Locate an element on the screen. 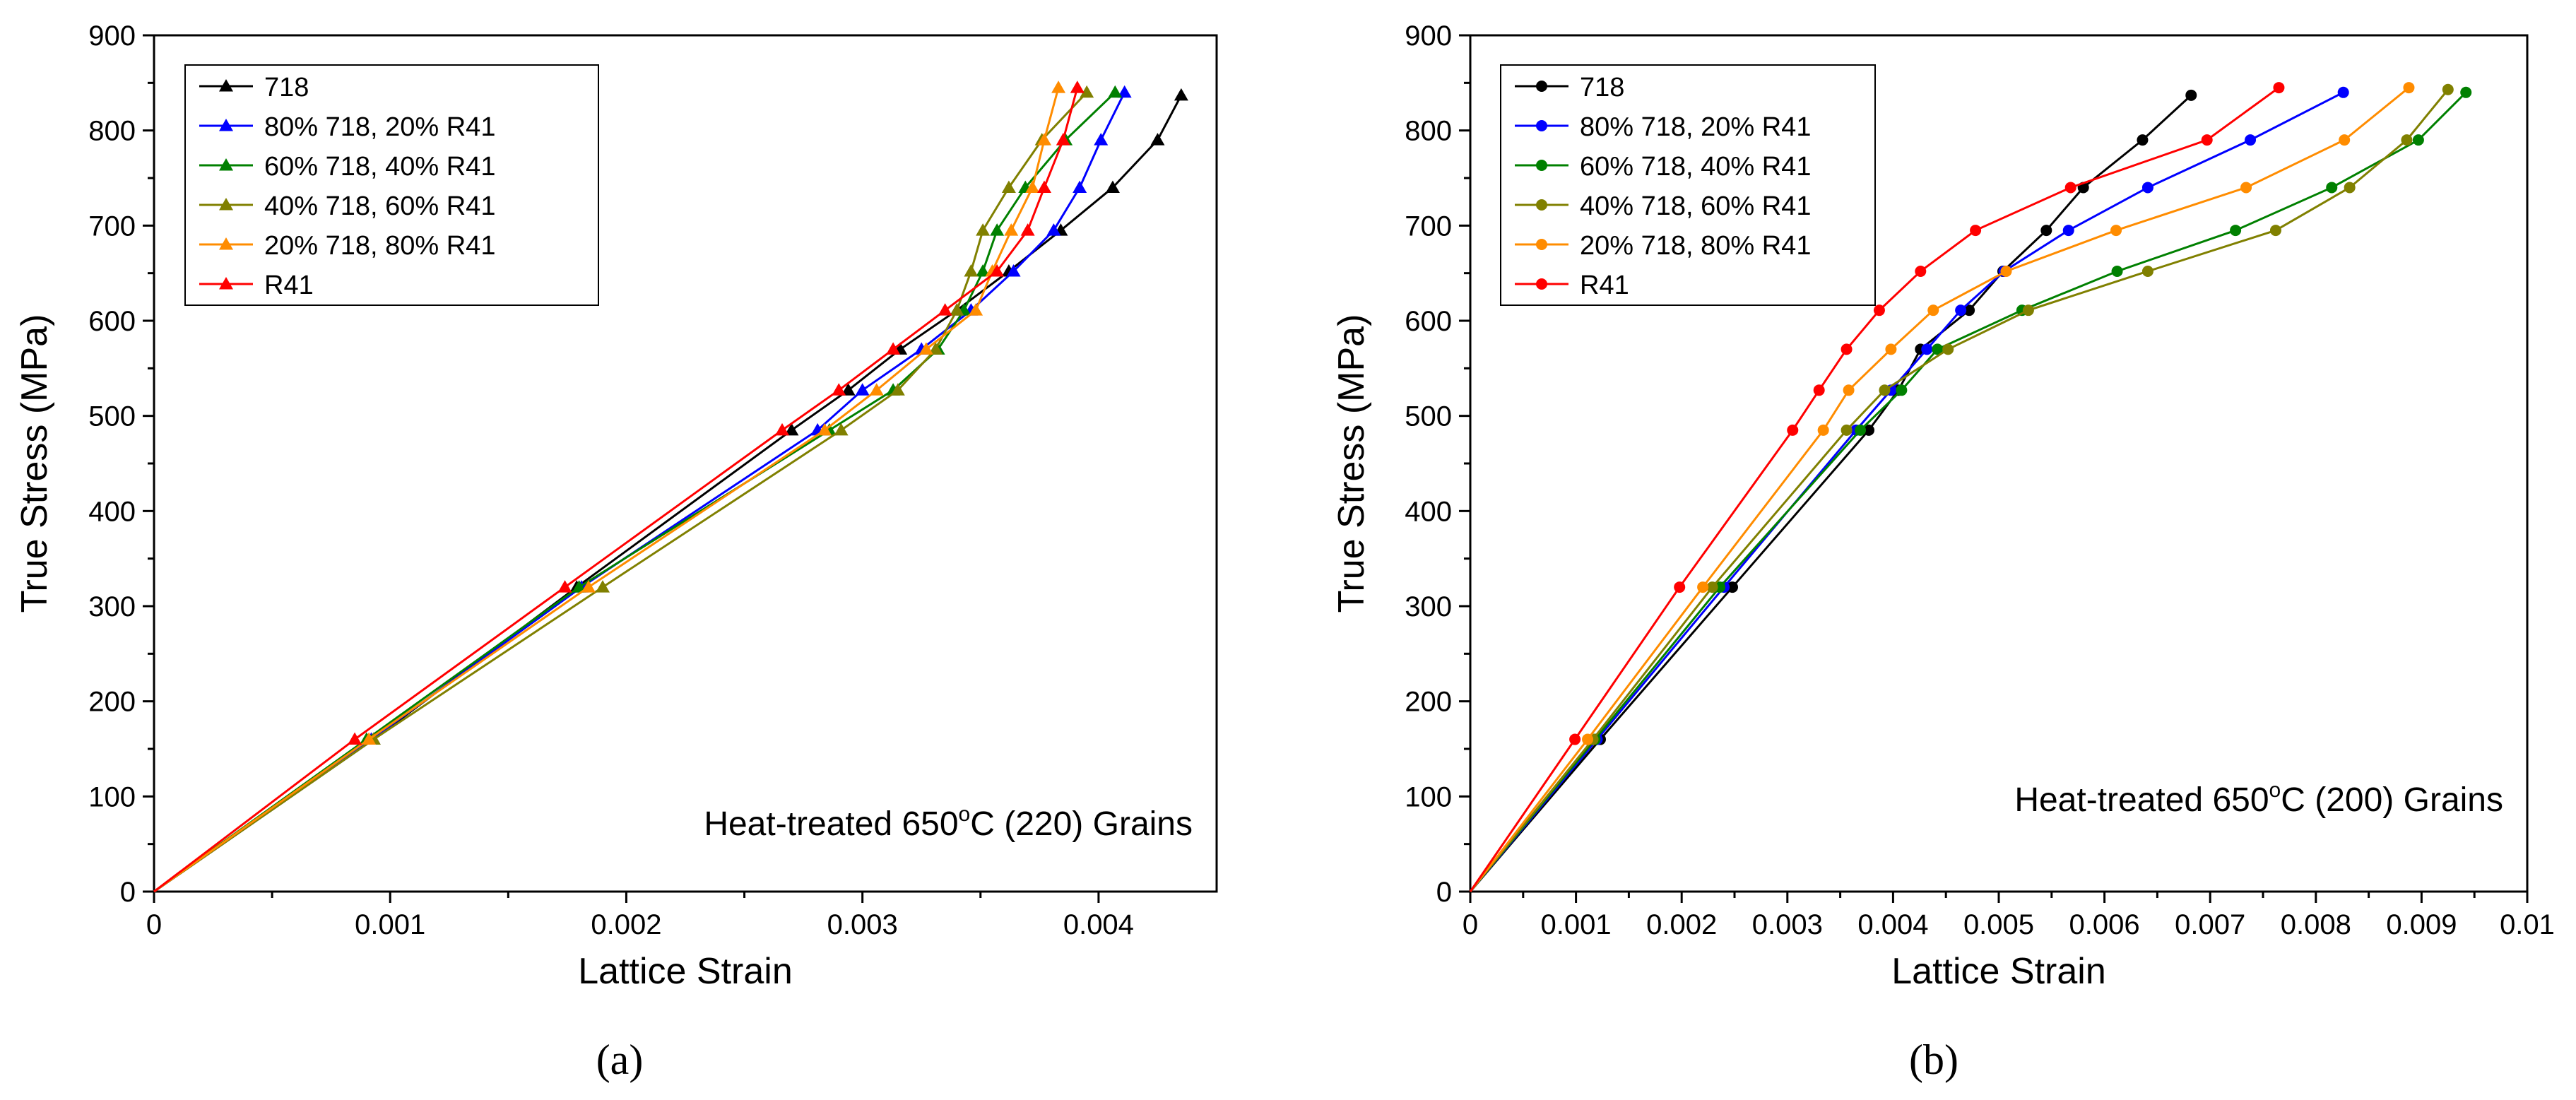  legend-box is located at coordinates (1688, 185).